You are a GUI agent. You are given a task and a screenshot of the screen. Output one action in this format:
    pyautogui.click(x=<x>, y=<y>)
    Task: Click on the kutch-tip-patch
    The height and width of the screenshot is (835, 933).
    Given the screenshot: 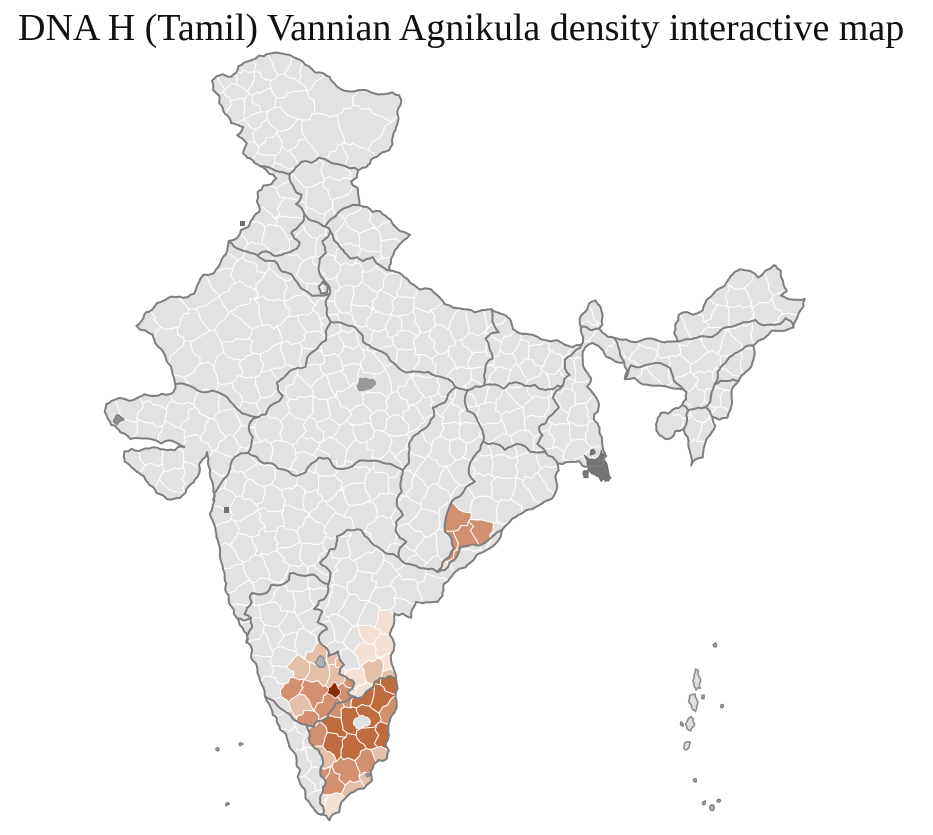 What is the action you would take?
    pyautogui.click(x=119, y=420)
    